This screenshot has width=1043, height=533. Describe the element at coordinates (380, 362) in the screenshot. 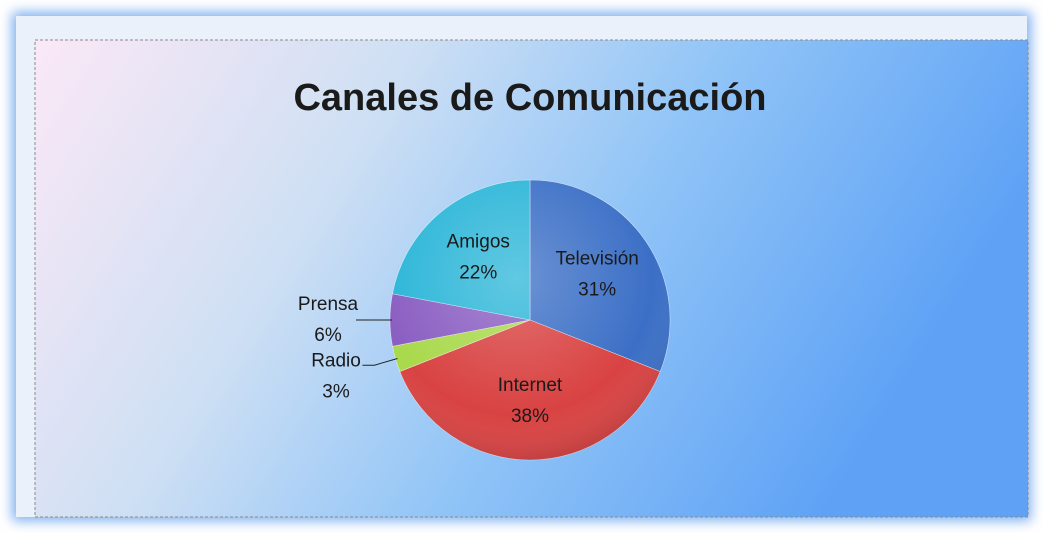

I see `leader-line` at that location.